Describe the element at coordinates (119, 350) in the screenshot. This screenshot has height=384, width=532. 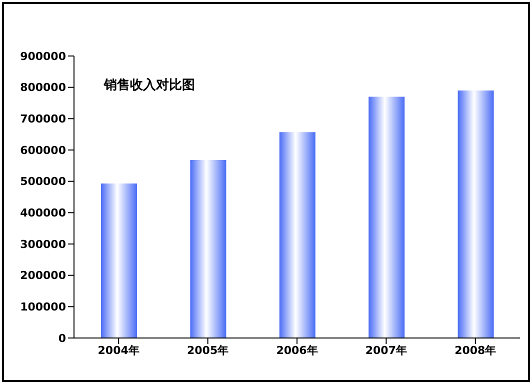
I see `x-tick-label: 2004年` at that location.